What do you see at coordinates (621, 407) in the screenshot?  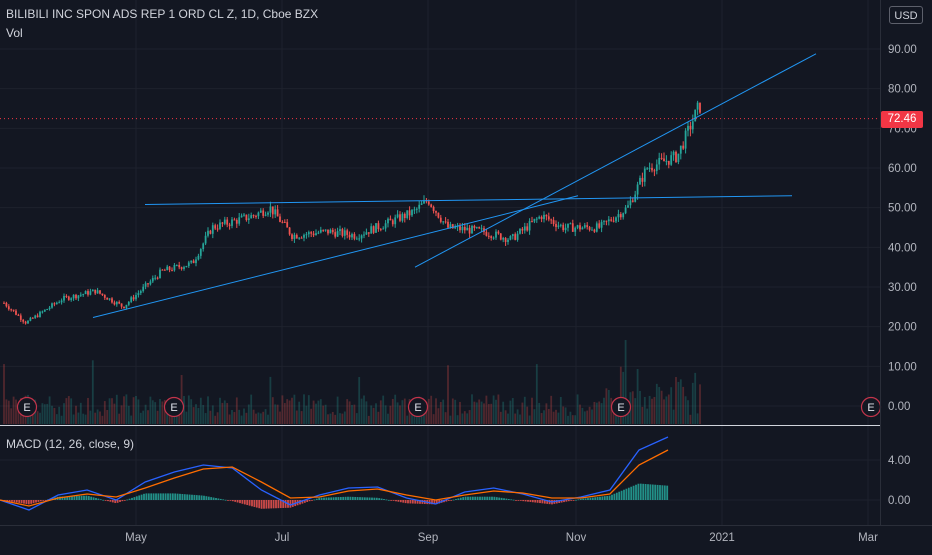 I see `earnings-marker-circle` at bounding box center [621, 407].